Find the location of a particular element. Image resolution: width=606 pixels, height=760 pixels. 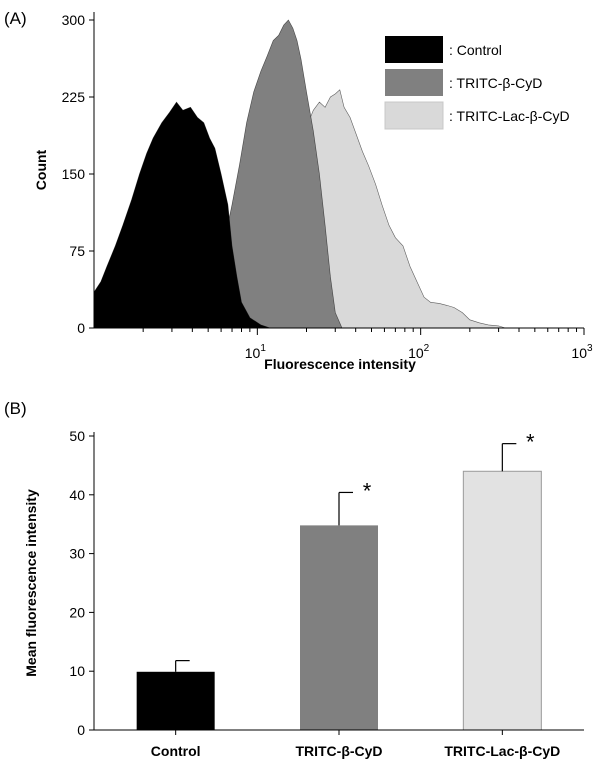

legend: : Control : TRITC-β-CyD : TRITC-Lac-β-CyD is located at coordinates (477, 83).